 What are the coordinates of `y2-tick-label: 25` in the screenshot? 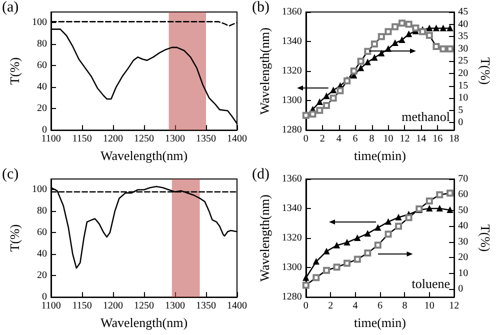 It's located at (463, 61).